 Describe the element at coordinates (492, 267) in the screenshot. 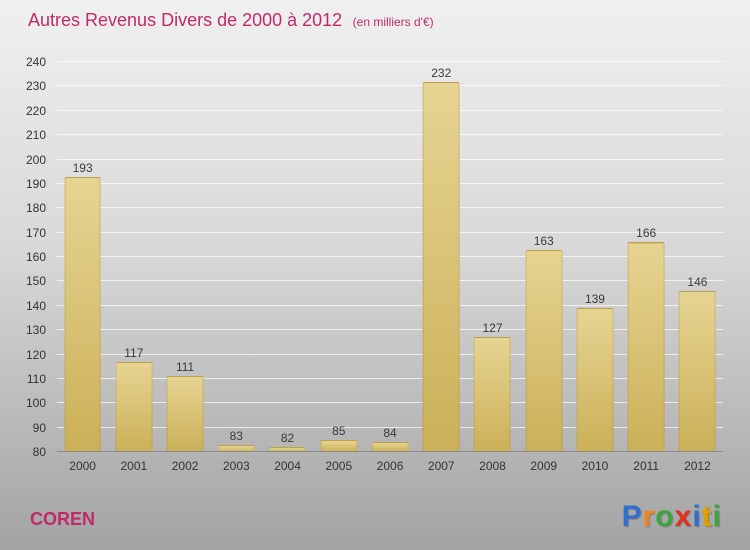

I see `bar-column: 127 2008` at that location.